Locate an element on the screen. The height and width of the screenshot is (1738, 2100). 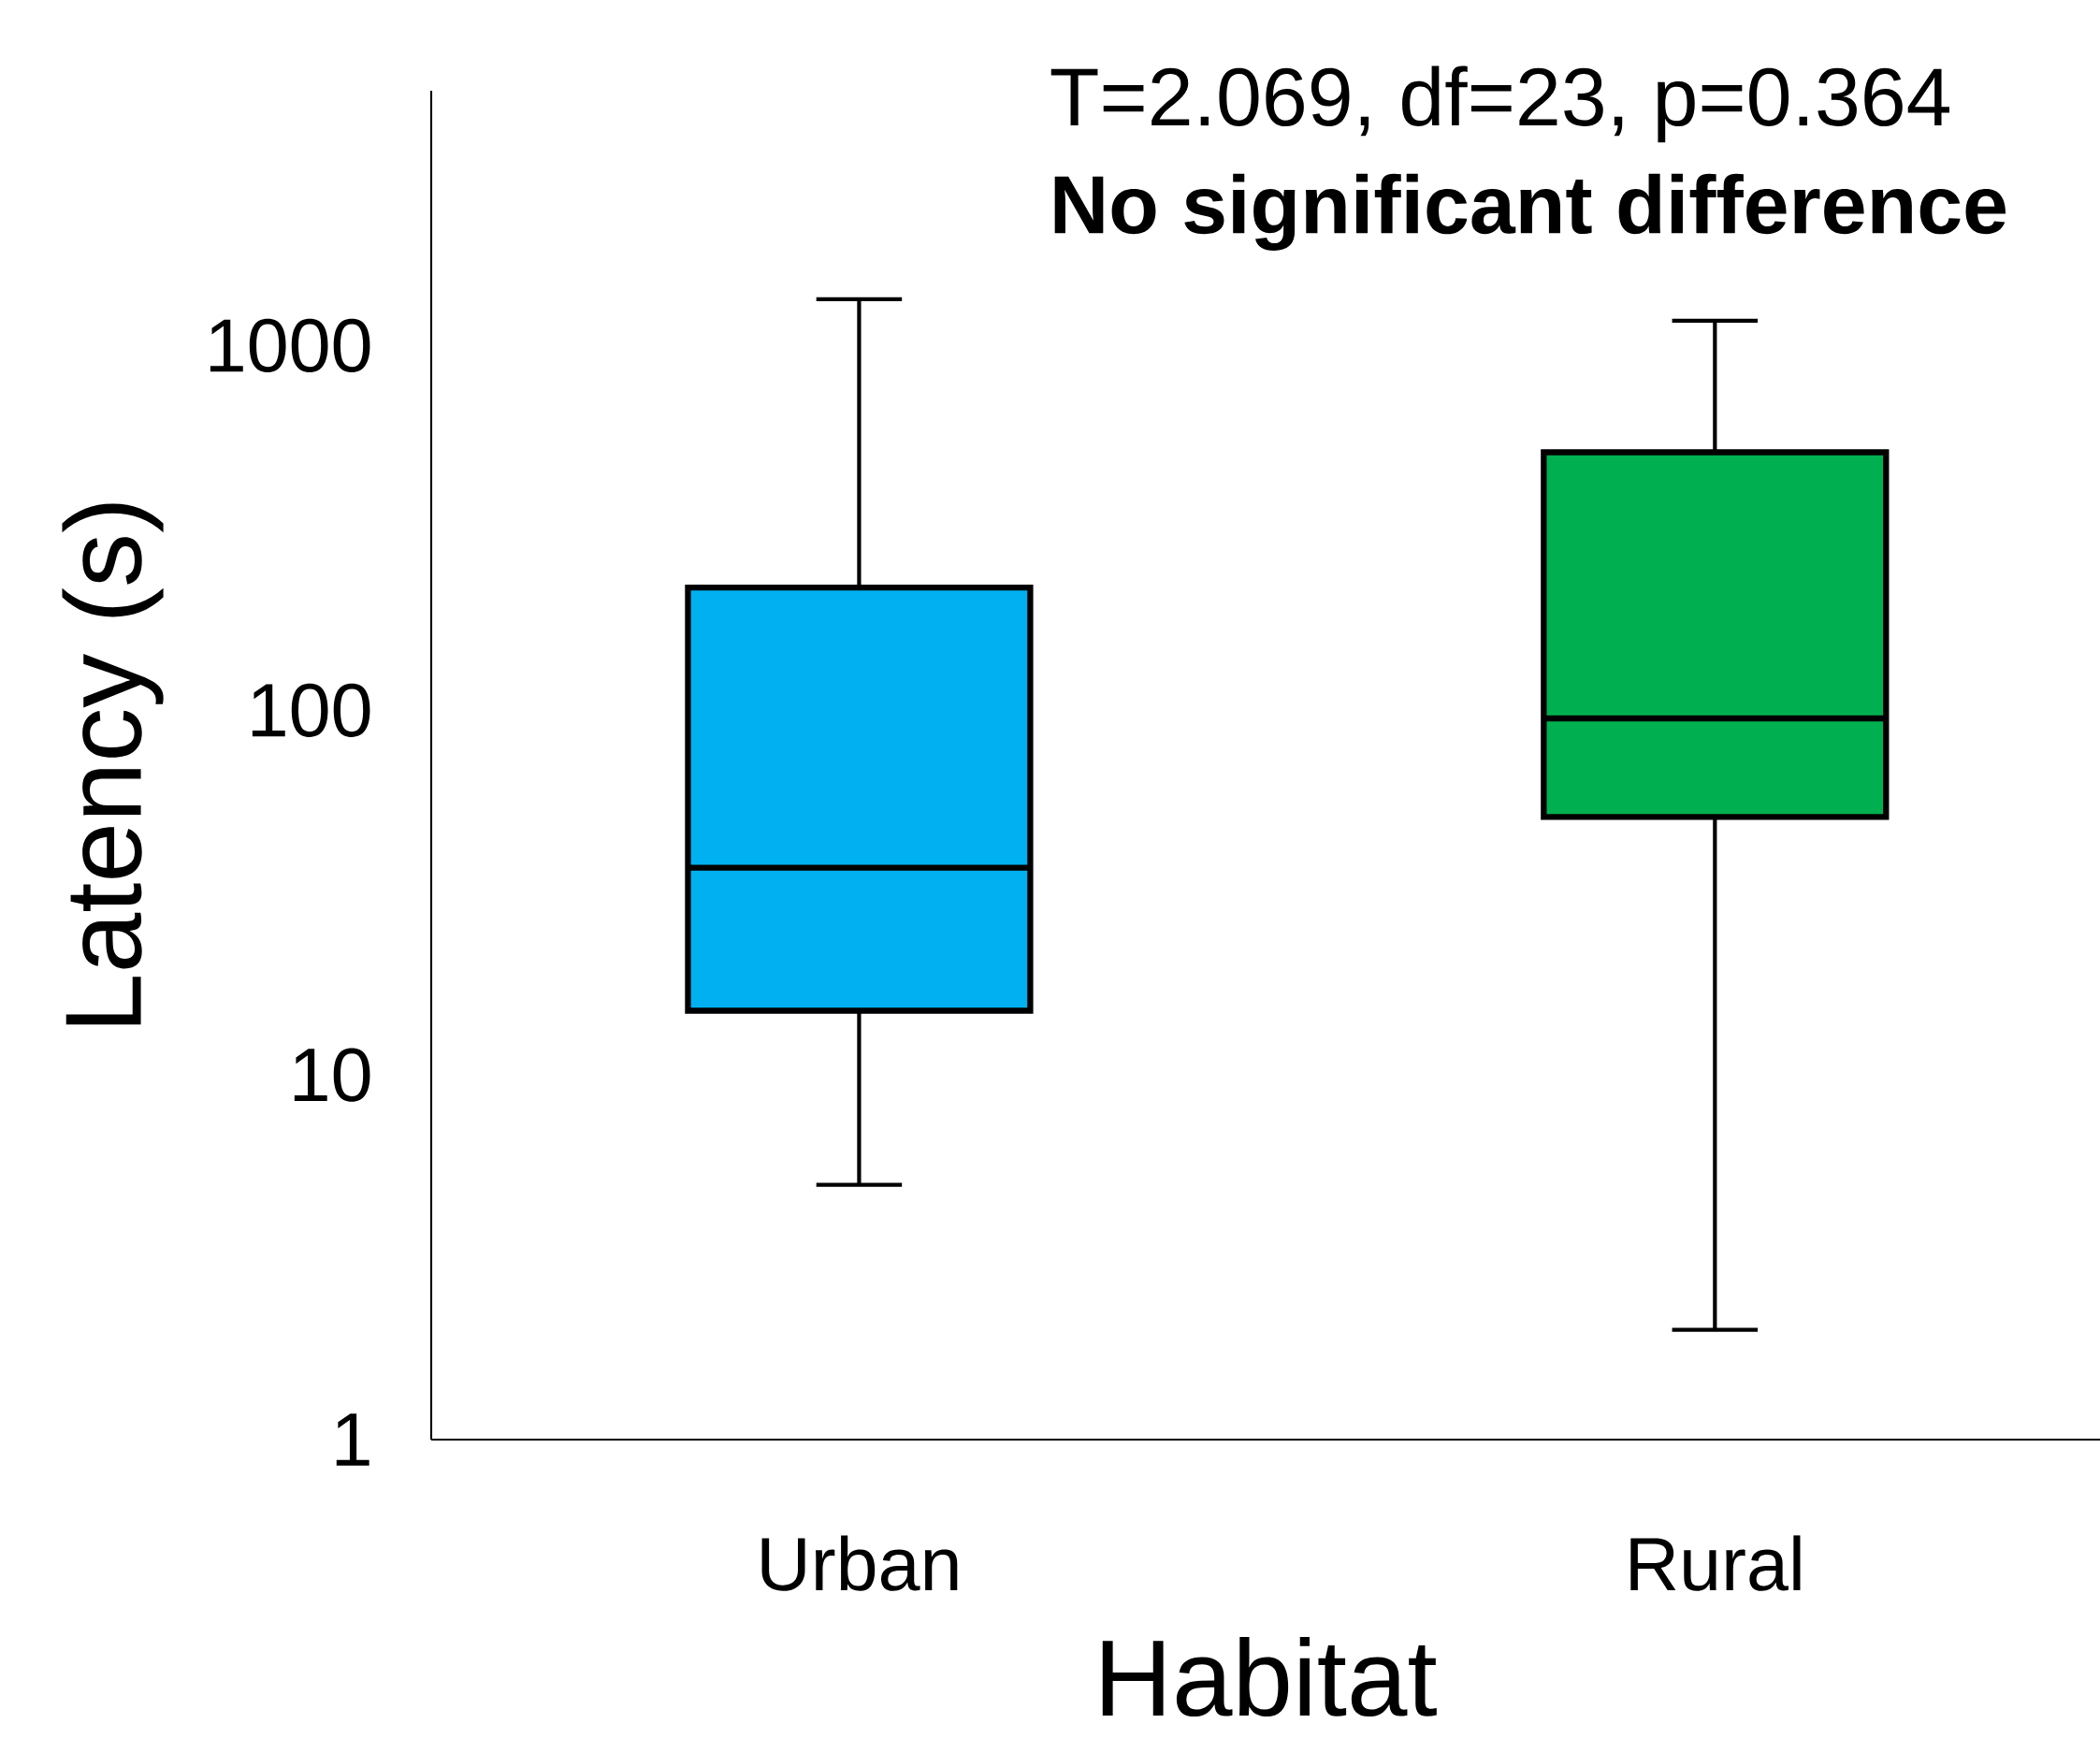
x-axis-title: Habitat is located at coordinates (1269, 1676).